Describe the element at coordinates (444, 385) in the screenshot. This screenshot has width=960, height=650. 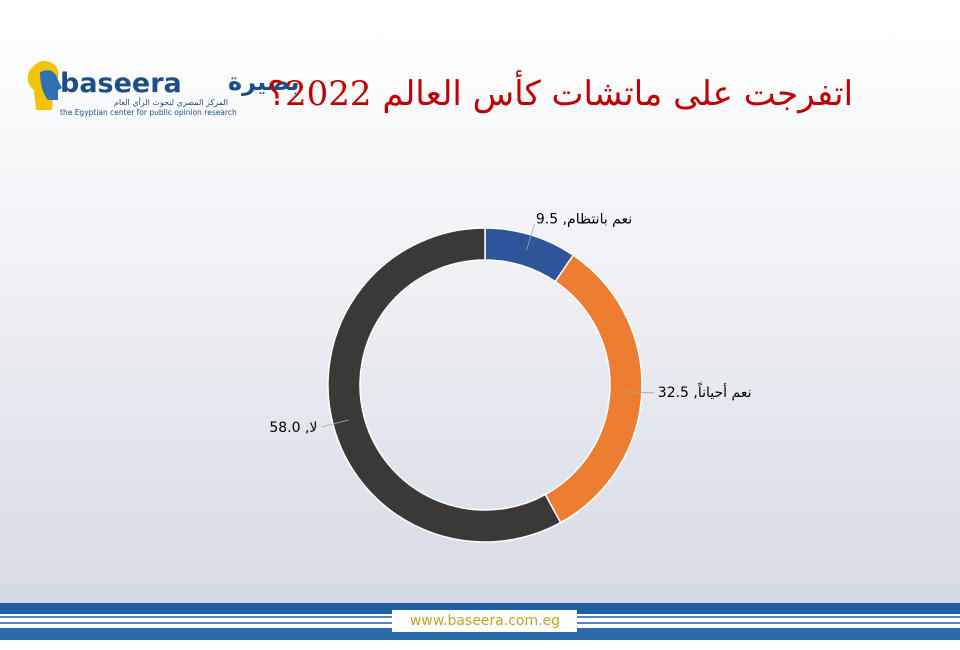
I see `donut-slice` at that location.